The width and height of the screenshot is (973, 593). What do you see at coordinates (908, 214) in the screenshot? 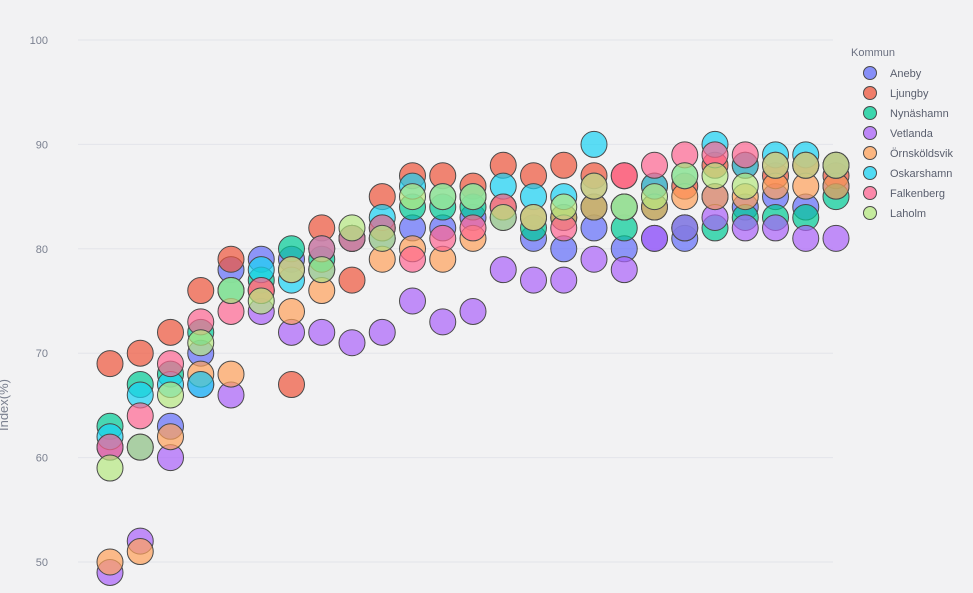
I see `legend-label: Laholm` at bounding box center [908, 214].